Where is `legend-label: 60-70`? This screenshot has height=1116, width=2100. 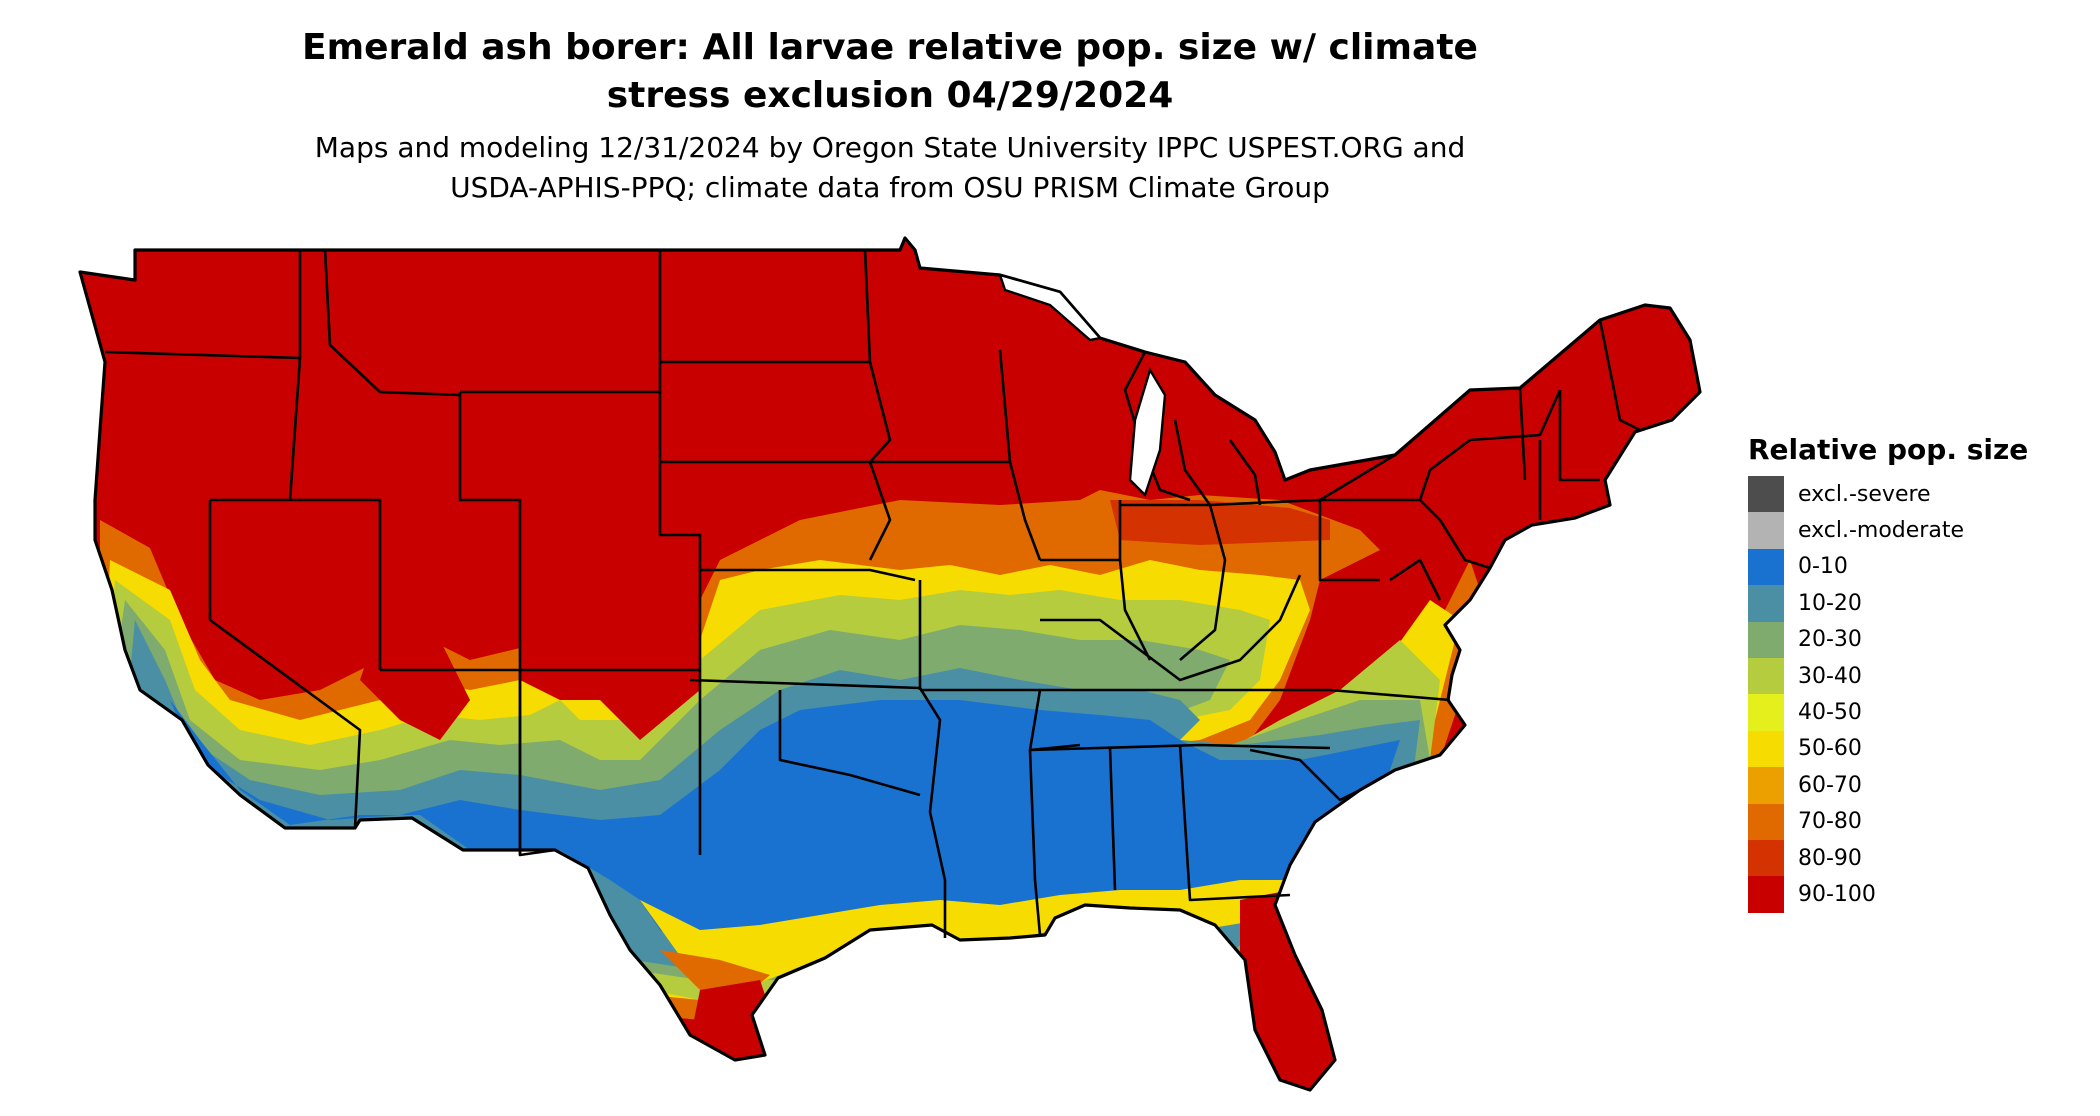 legend-label: 60-70 is located at coordinates (1830, 785).